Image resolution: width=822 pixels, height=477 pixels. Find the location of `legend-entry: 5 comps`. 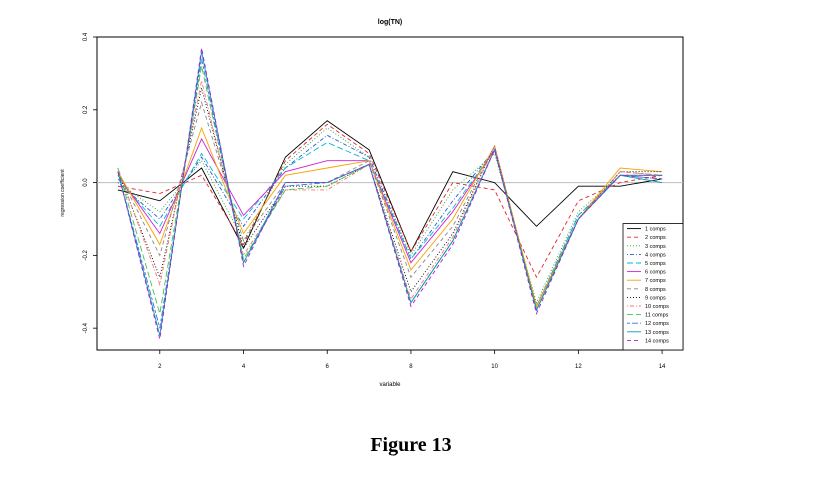

legend-entry: 5 comps is located at coordinates (655, 264).